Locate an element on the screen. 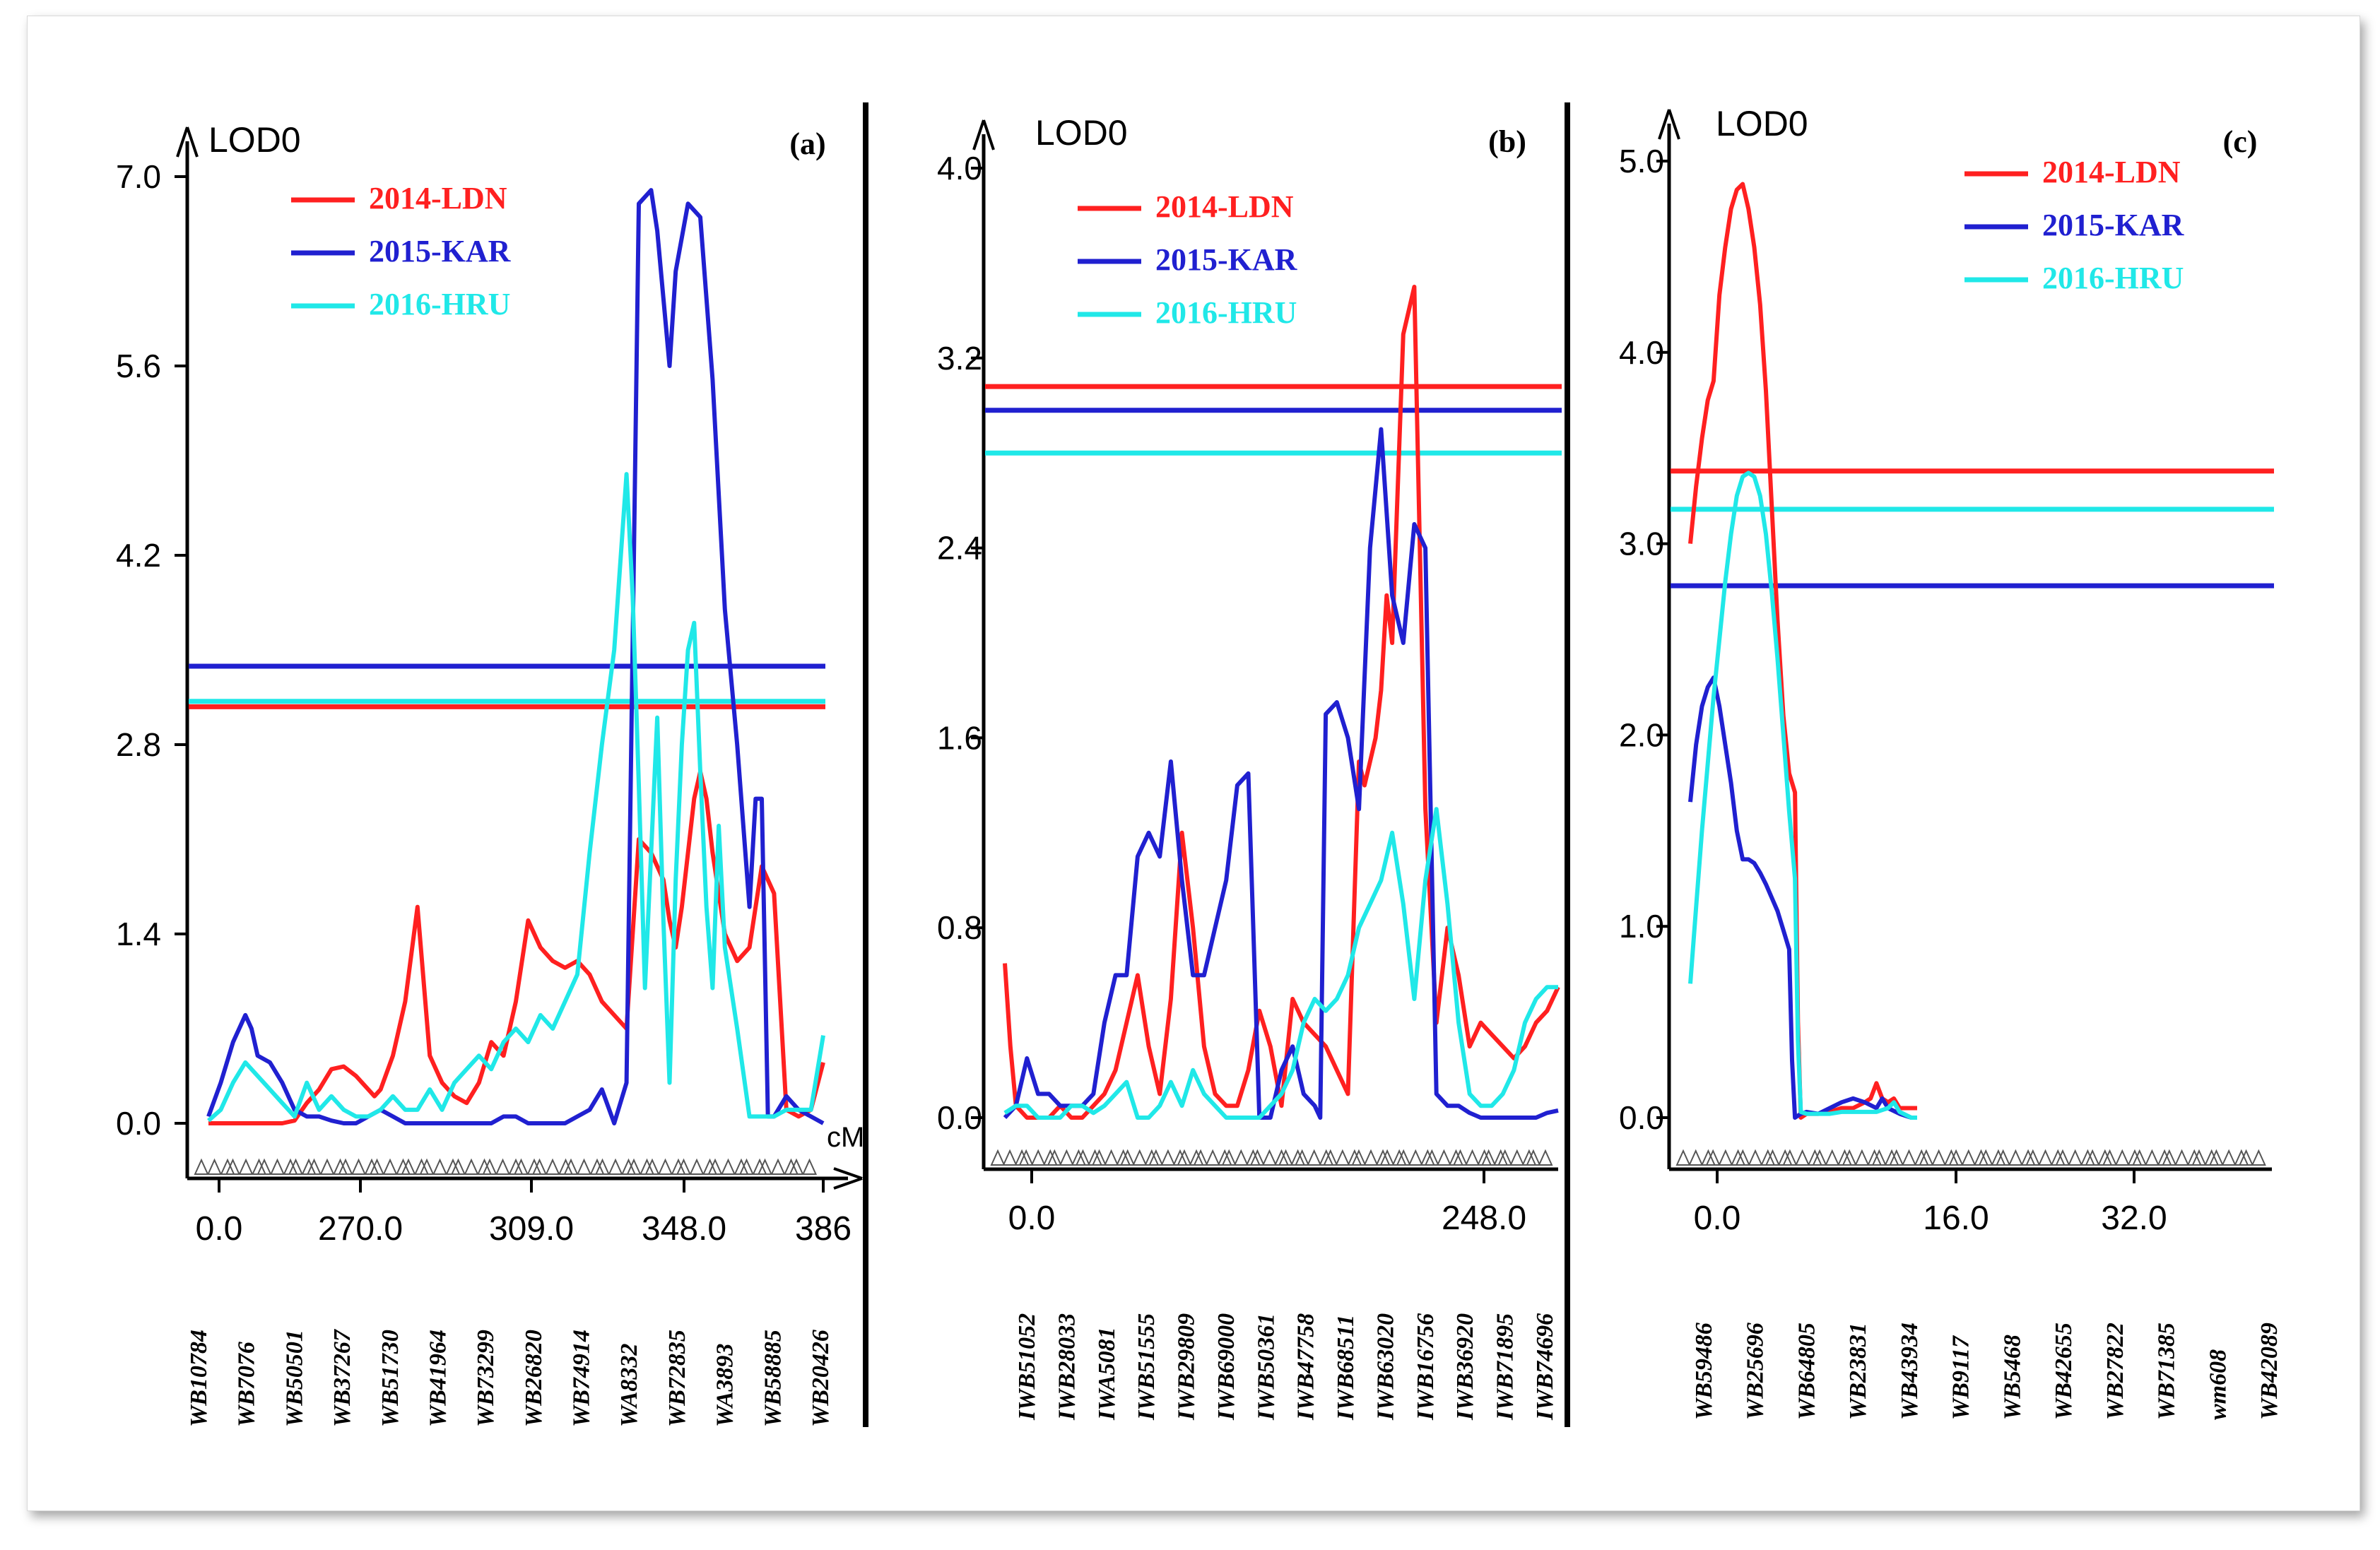 The width and height of the screenshot is (2380, 1550). x-tick-label: 386 is located at coordinates (824, 1229).